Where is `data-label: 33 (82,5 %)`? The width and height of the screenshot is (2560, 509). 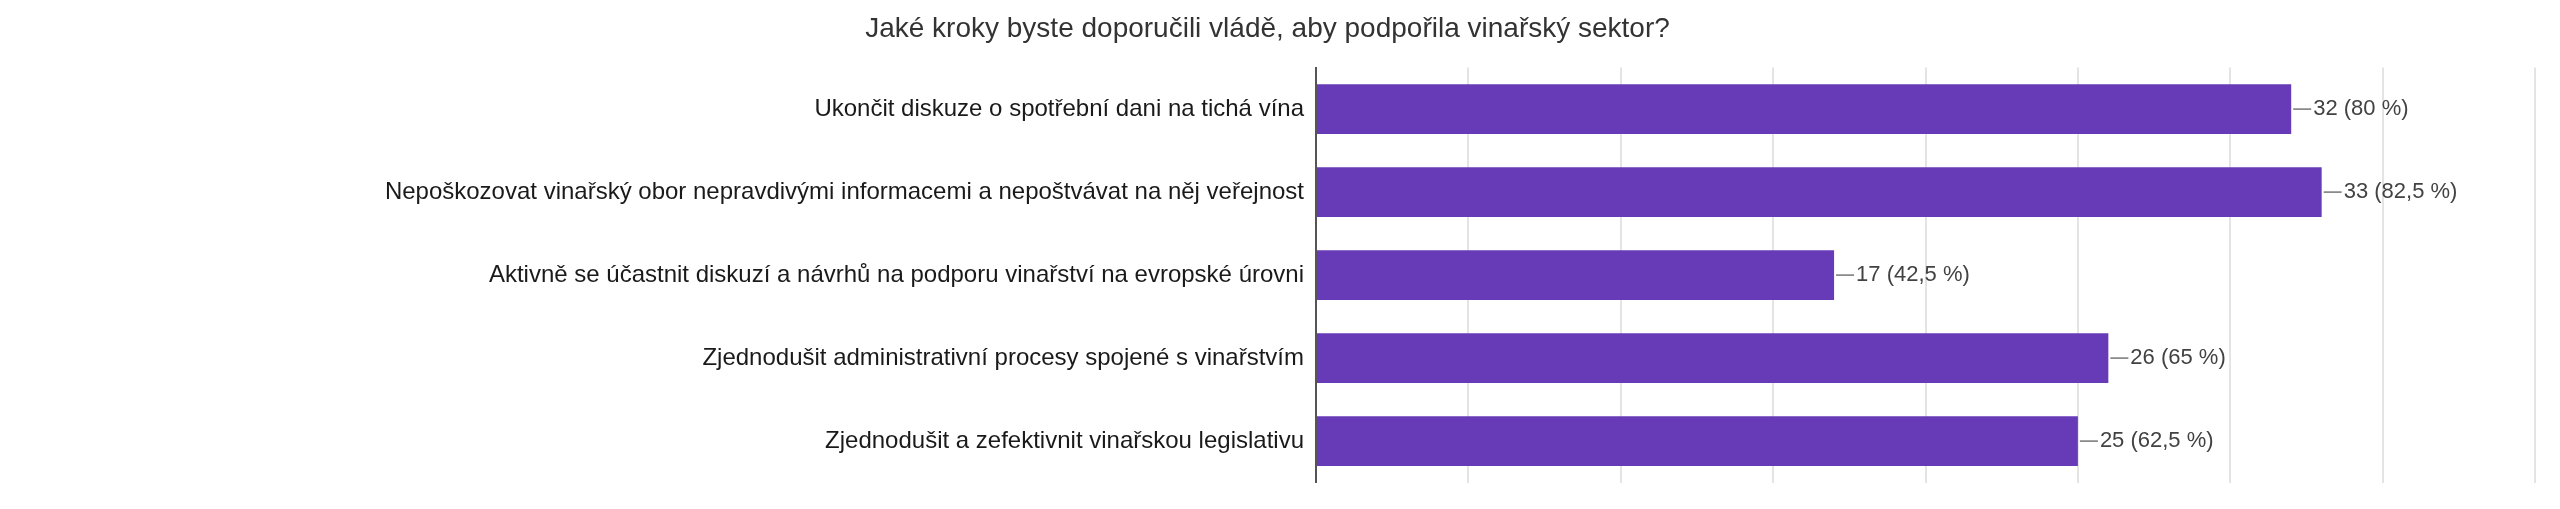 data-label: 33 (82,5 %) is located at coordinates (2400, 191).